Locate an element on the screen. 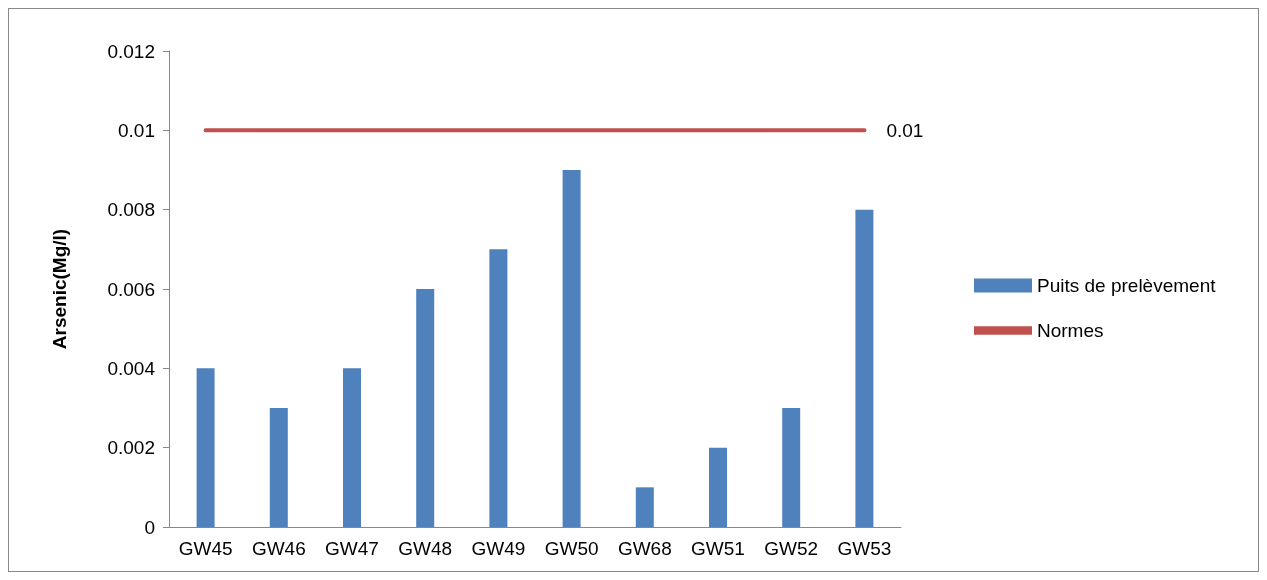 The height and width of the screenshot is (580, 1267). y-tick-label: 0.006 is located at coordinates (131, 289).